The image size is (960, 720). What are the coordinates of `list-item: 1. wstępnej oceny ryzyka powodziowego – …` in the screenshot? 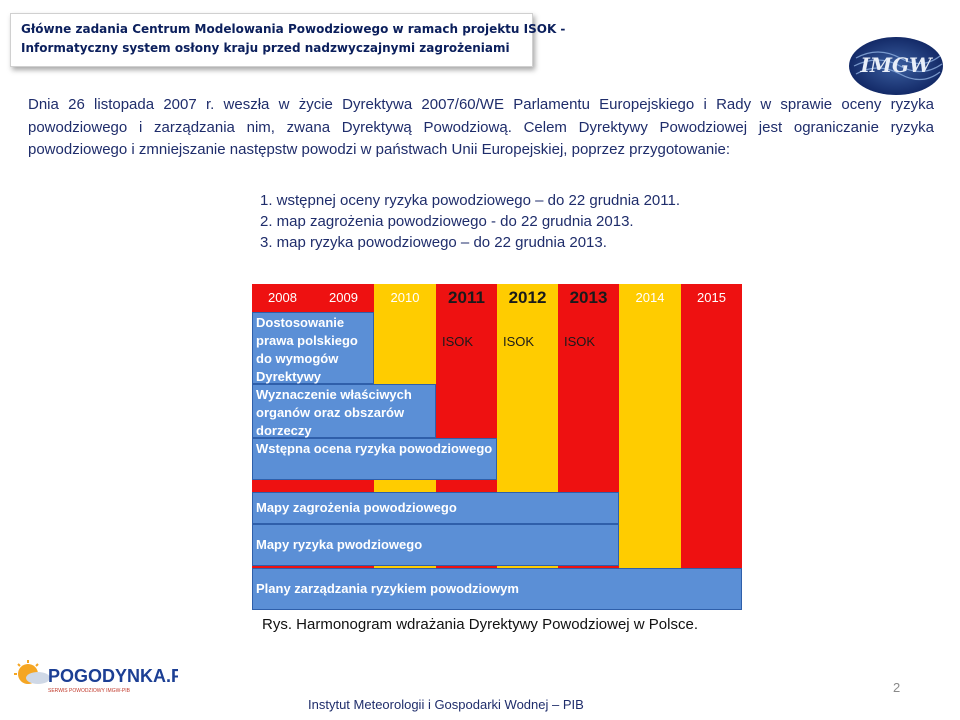 It's located at (470, 200).